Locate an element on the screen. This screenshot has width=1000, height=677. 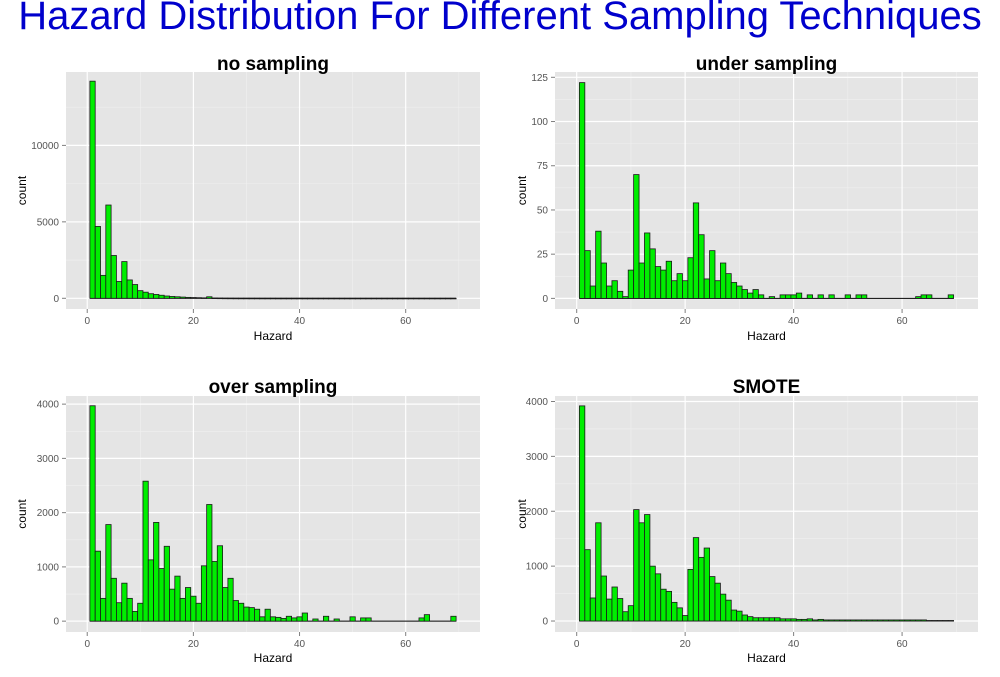
x-axis-label: Hazard is located at coordinates (766, 336).